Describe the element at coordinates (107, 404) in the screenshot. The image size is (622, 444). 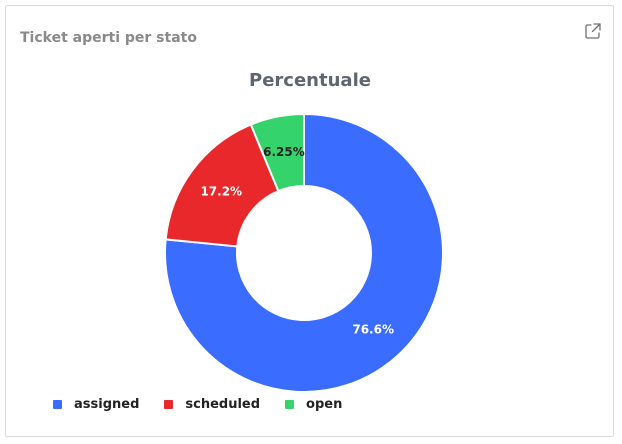
I see `legend-label-assigned: assigned` at that location.